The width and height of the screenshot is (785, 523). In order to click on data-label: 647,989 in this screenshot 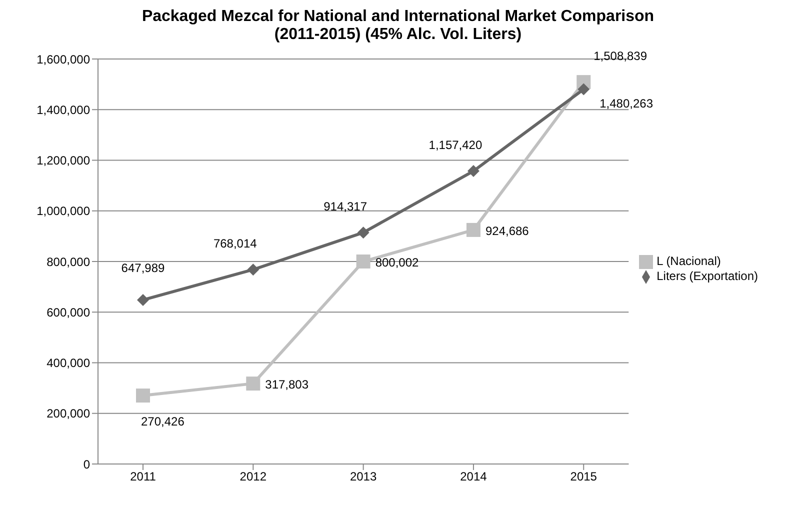, I will do `click(143, 267)`.